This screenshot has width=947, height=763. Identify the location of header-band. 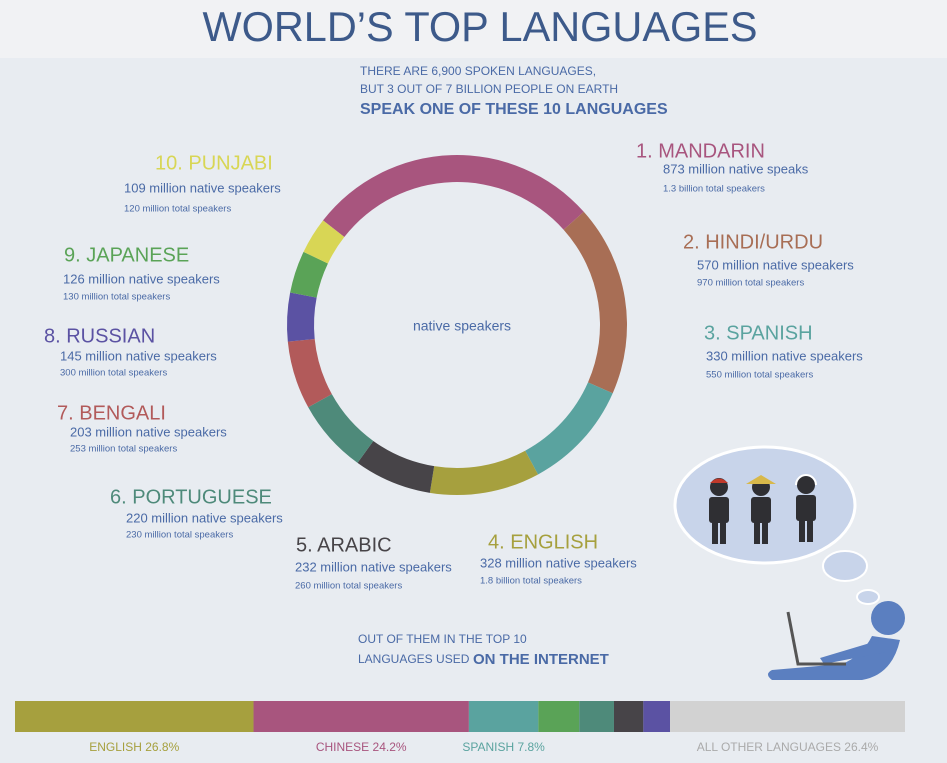
(473, 29).